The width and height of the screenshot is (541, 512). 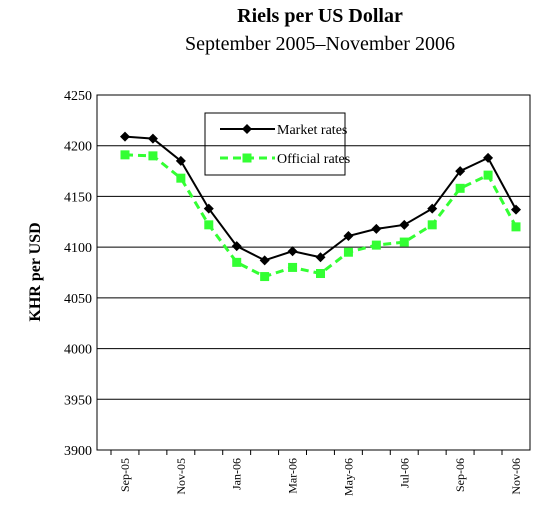 I want to click on x-tick-label: May-06, so click(x=348, y=477).